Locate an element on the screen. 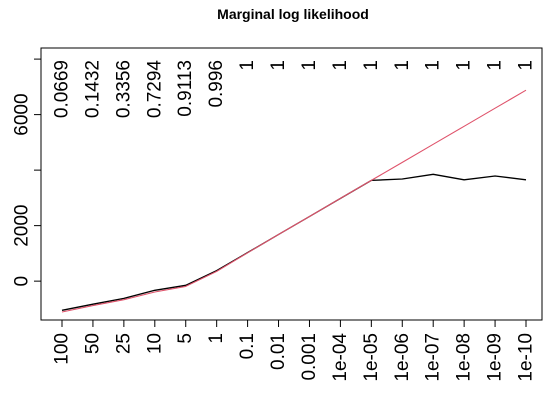 This screenshot has height=404, width=550. y-tick-label: 0 is located at coordinates (22, 281).